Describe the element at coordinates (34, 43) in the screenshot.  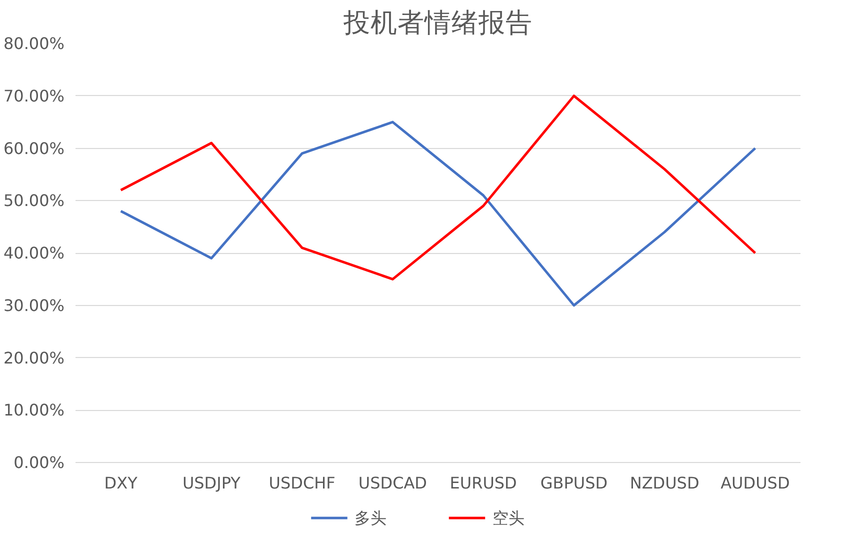
I see `y-tick-label: 80.00%` at that location.